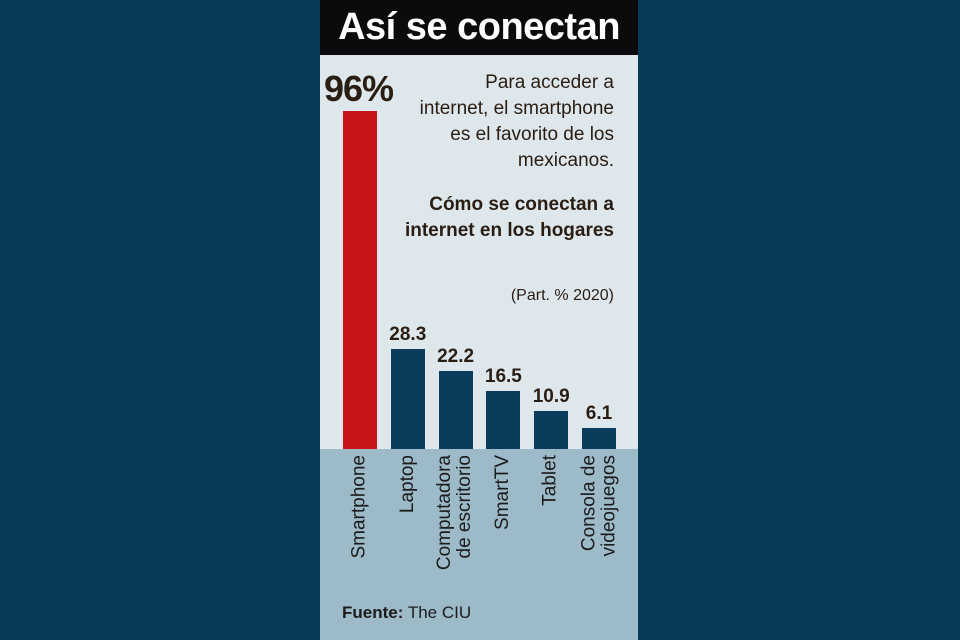  Describe the element at coordinates (599, 413) in the screenshot. I see `value-label: 6.1` at that location.